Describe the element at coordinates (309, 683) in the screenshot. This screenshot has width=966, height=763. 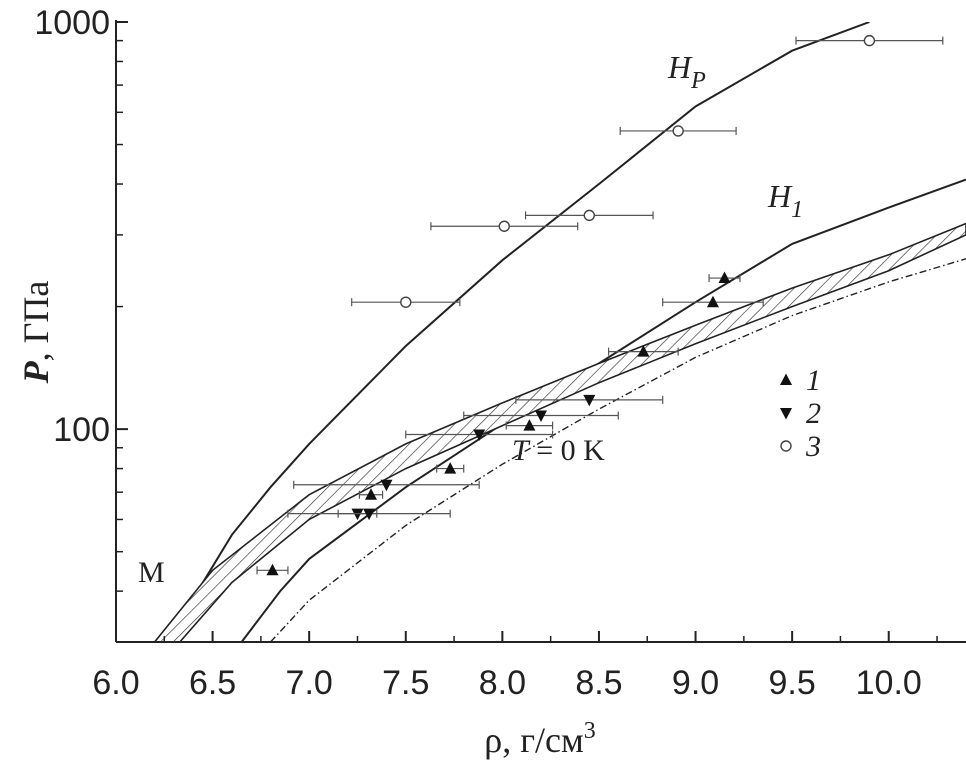
I see `x-tick-label: 7.0` at that location.